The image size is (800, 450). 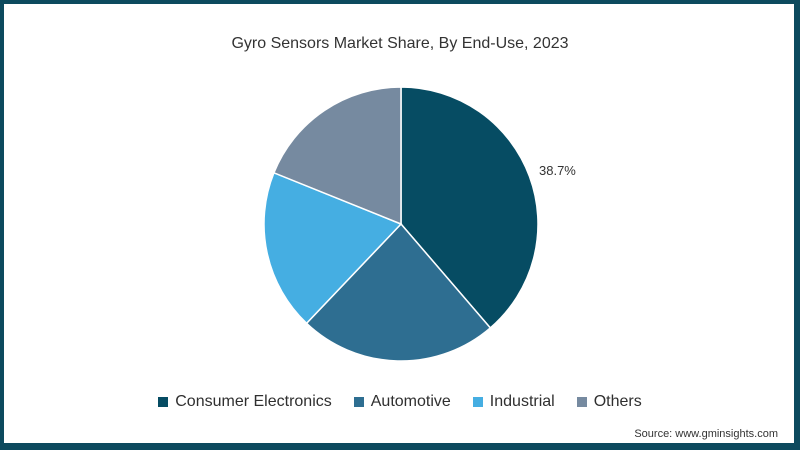 What do you see at coordinates (706, 434) in the screenshot?
I see `source-note: Source: www.gminsights.com` at bounding box center [706, 434].